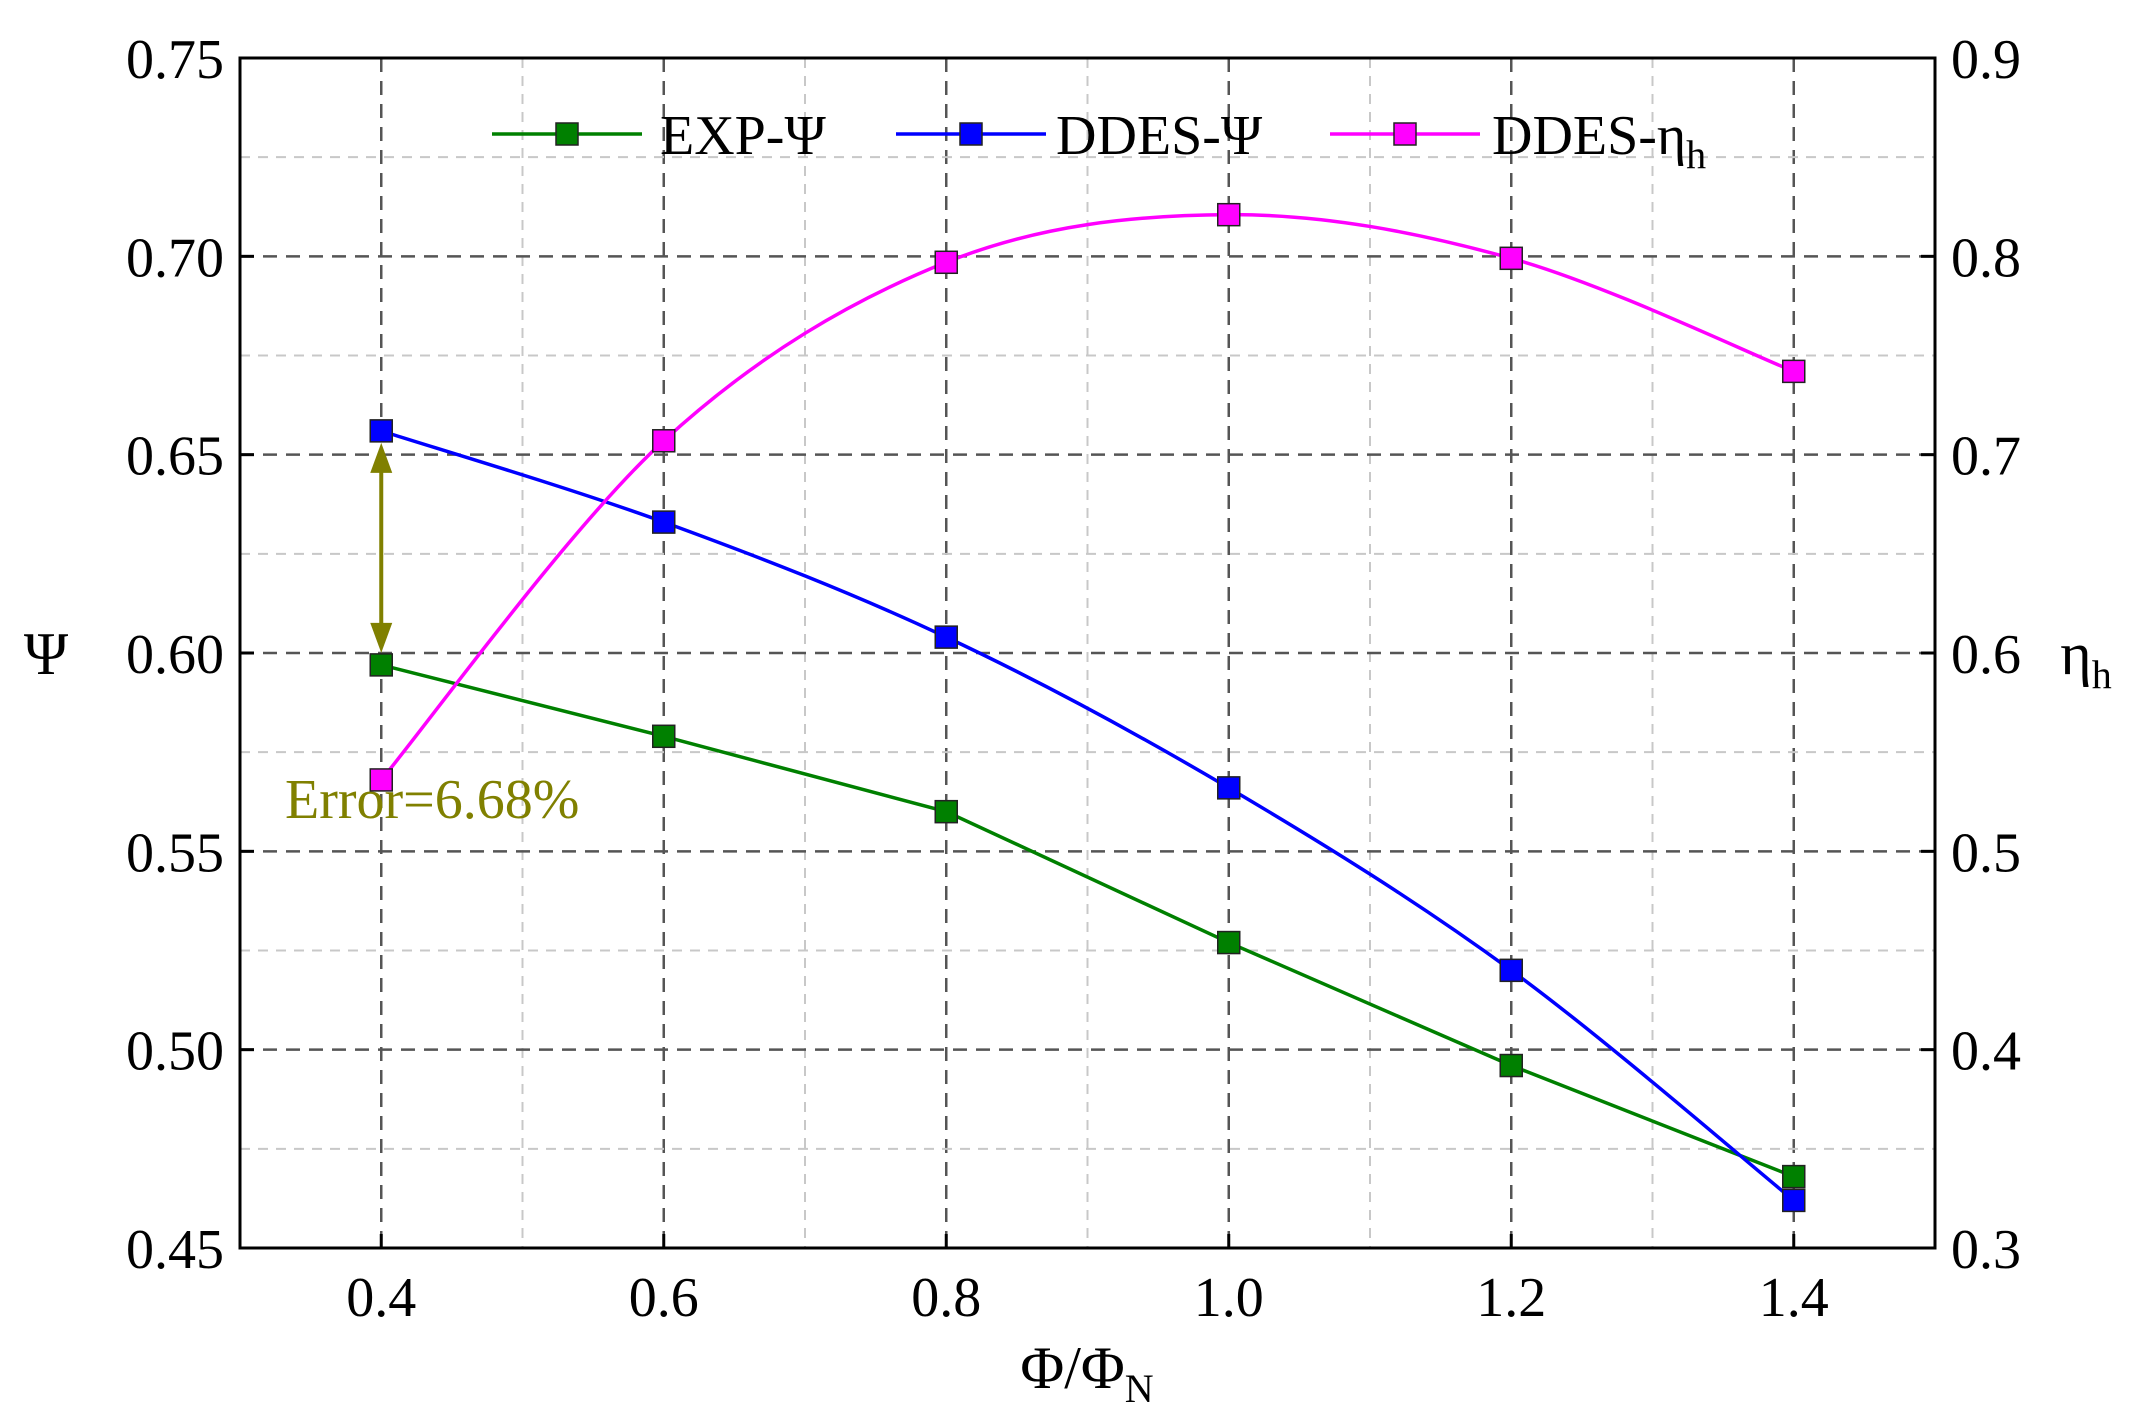  Describe the element at coordinates (1794, 1298) in the screenshot. I see `x-tick-label: 1.4` at that location.